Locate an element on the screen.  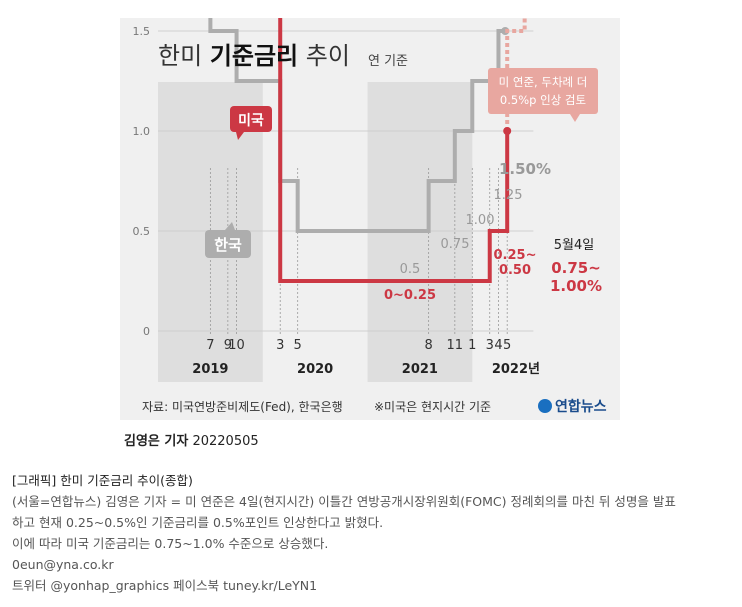
caption-line: 0eun@yna.co.kr is located at coordinates (63, 564).